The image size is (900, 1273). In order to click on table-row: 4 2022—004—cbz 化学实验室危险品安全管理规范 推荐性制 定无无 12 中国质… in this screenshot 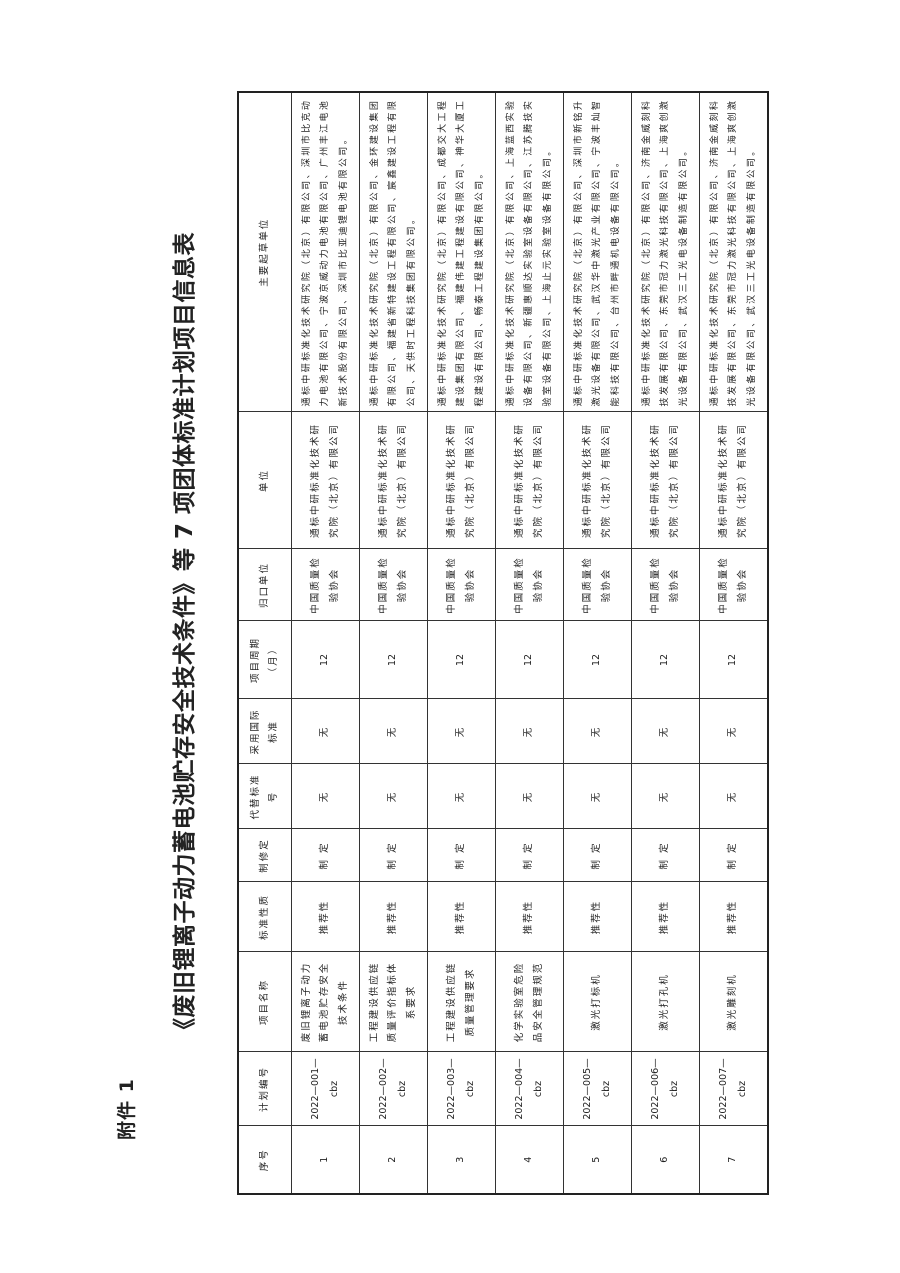, I will do `click(529, 643)`.